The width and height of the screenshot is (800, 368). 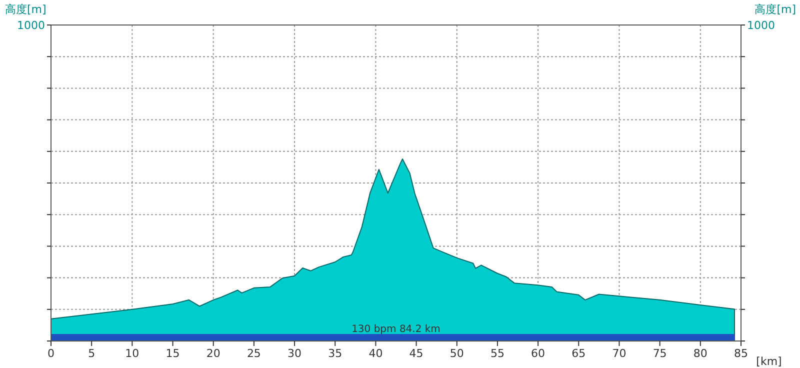 What do you see at coordinates (213, 353) in the screenshot?
I see `x-tick-label: 20` at bounding box center [213, 353].